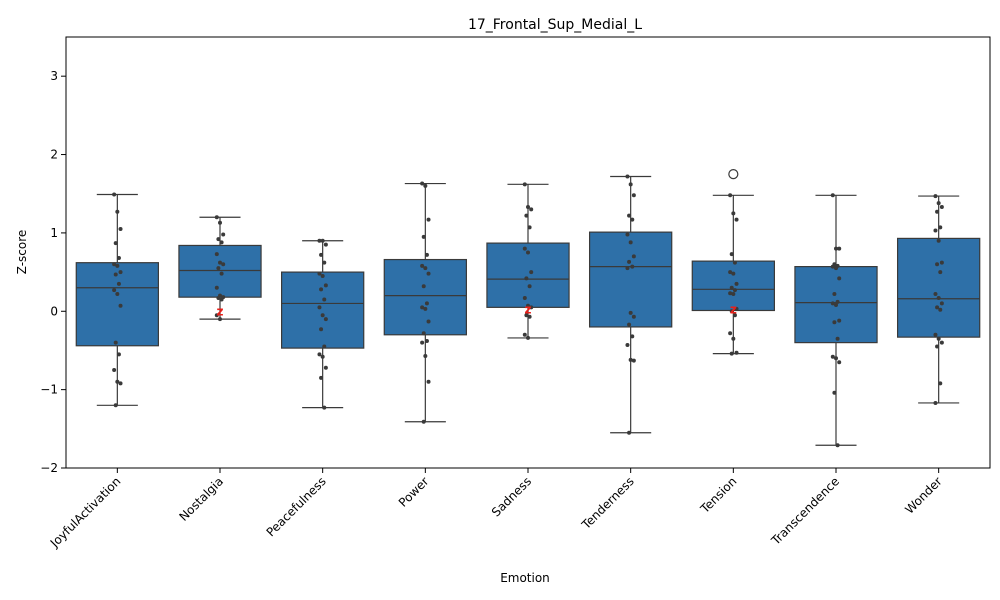 This screenshot has height=600, width=1000. What do you see at coordinates (54, 311) in the screenshot?
I see `y-tick-label: 0` at bounding box center [54, 311].